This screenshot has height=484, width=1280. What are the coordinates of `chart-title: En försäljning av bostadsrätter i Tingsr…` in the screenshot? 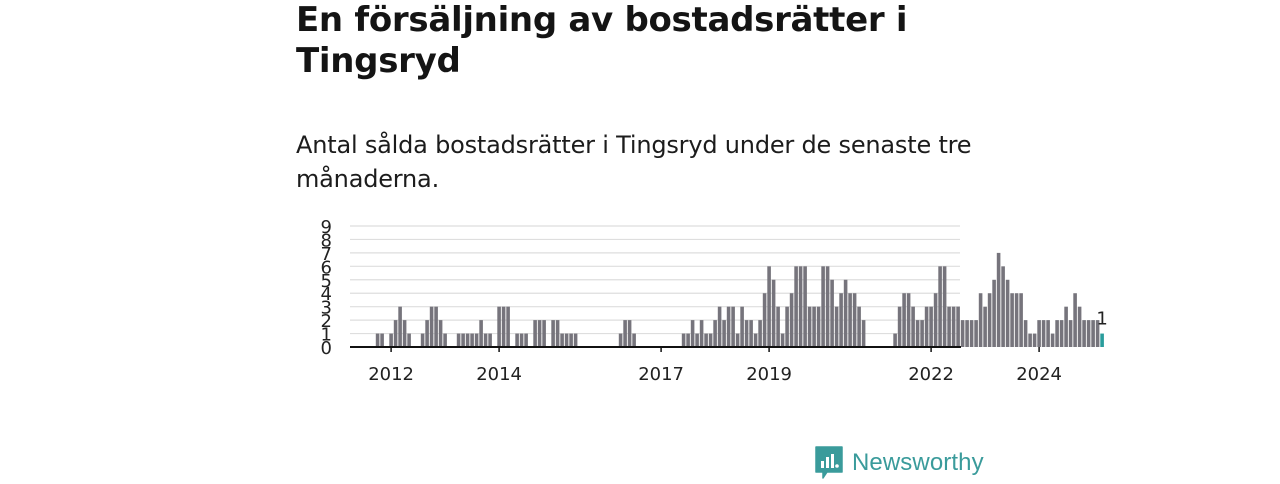 It's located at (602, 40).